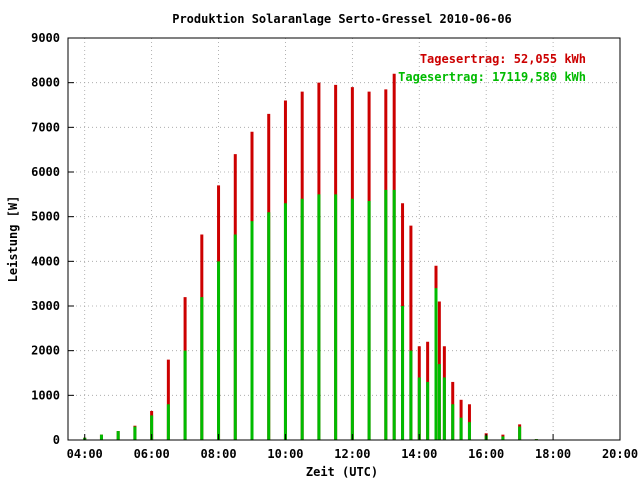 This screenshot has width=640, height=480. I want to click on x-tick-label: 04:00, so click(85, 454).